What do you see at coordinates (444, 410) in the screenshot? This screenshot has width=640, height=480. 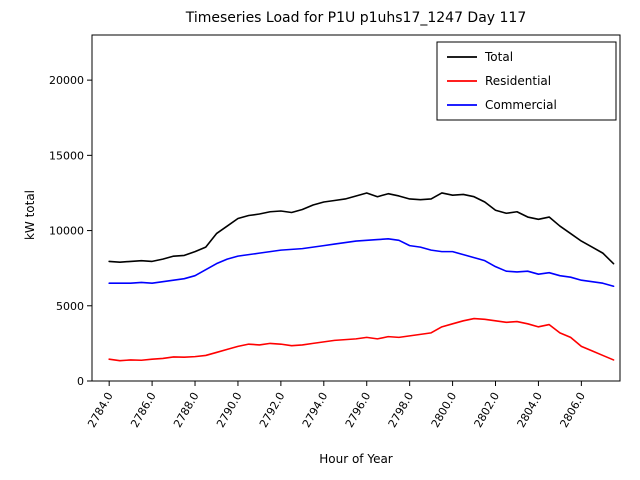 I see `x-tick-label: 2800.0` at bounding box center [444, 410].